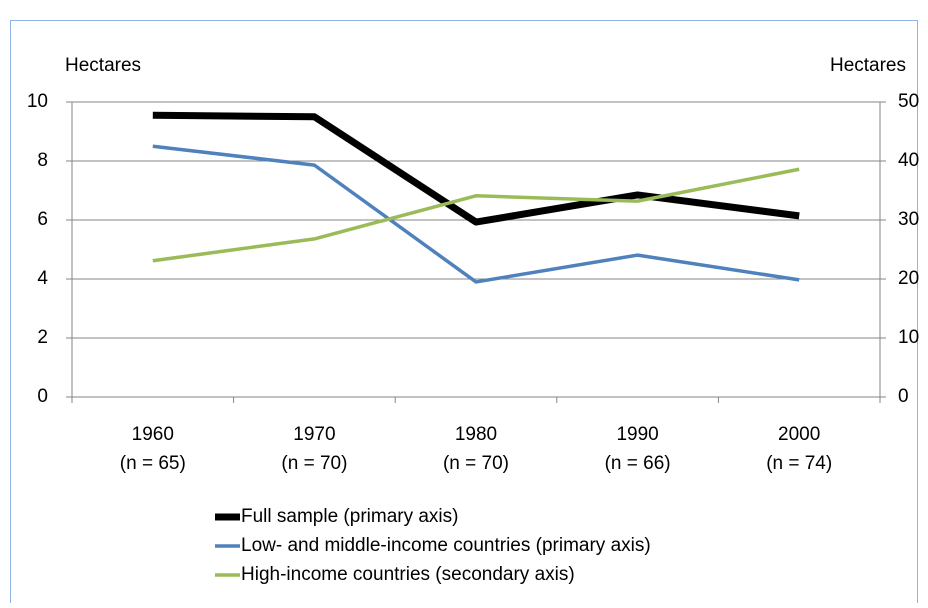 Image resolution: width=928 pixels, height=608 pixels. What do you see at coordinates (868, 65) in the screenshot?
I see `y2-axis-title: Hectares` at bounding box center [868, 65].